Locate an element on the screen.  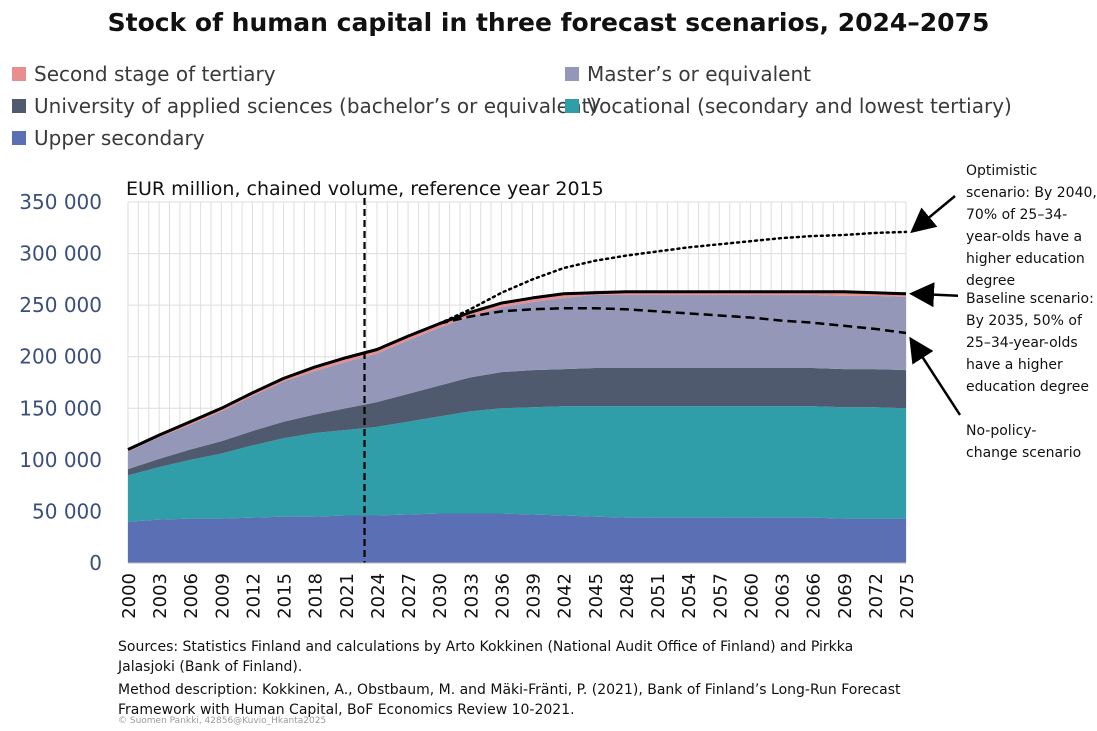
x-tick-label: 2054 is located at coordinates (689, 596).